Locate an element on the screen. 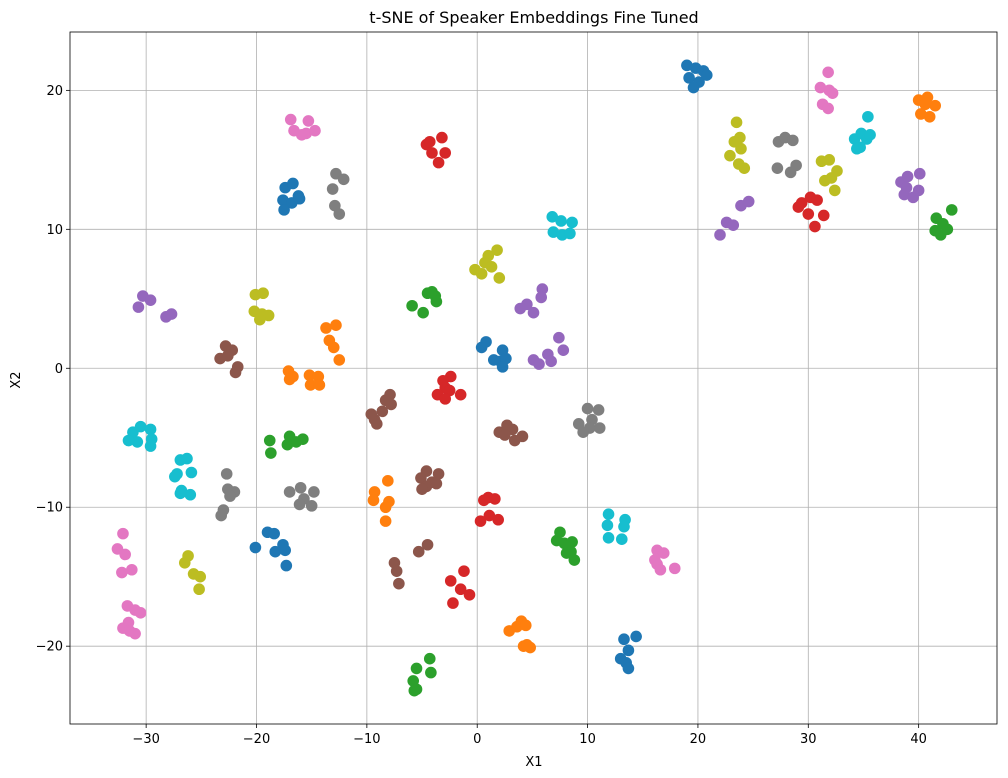 The width and height of the screenshot is (1008, 778). x-tick-label: 10 is located at coordinates (587, 739).